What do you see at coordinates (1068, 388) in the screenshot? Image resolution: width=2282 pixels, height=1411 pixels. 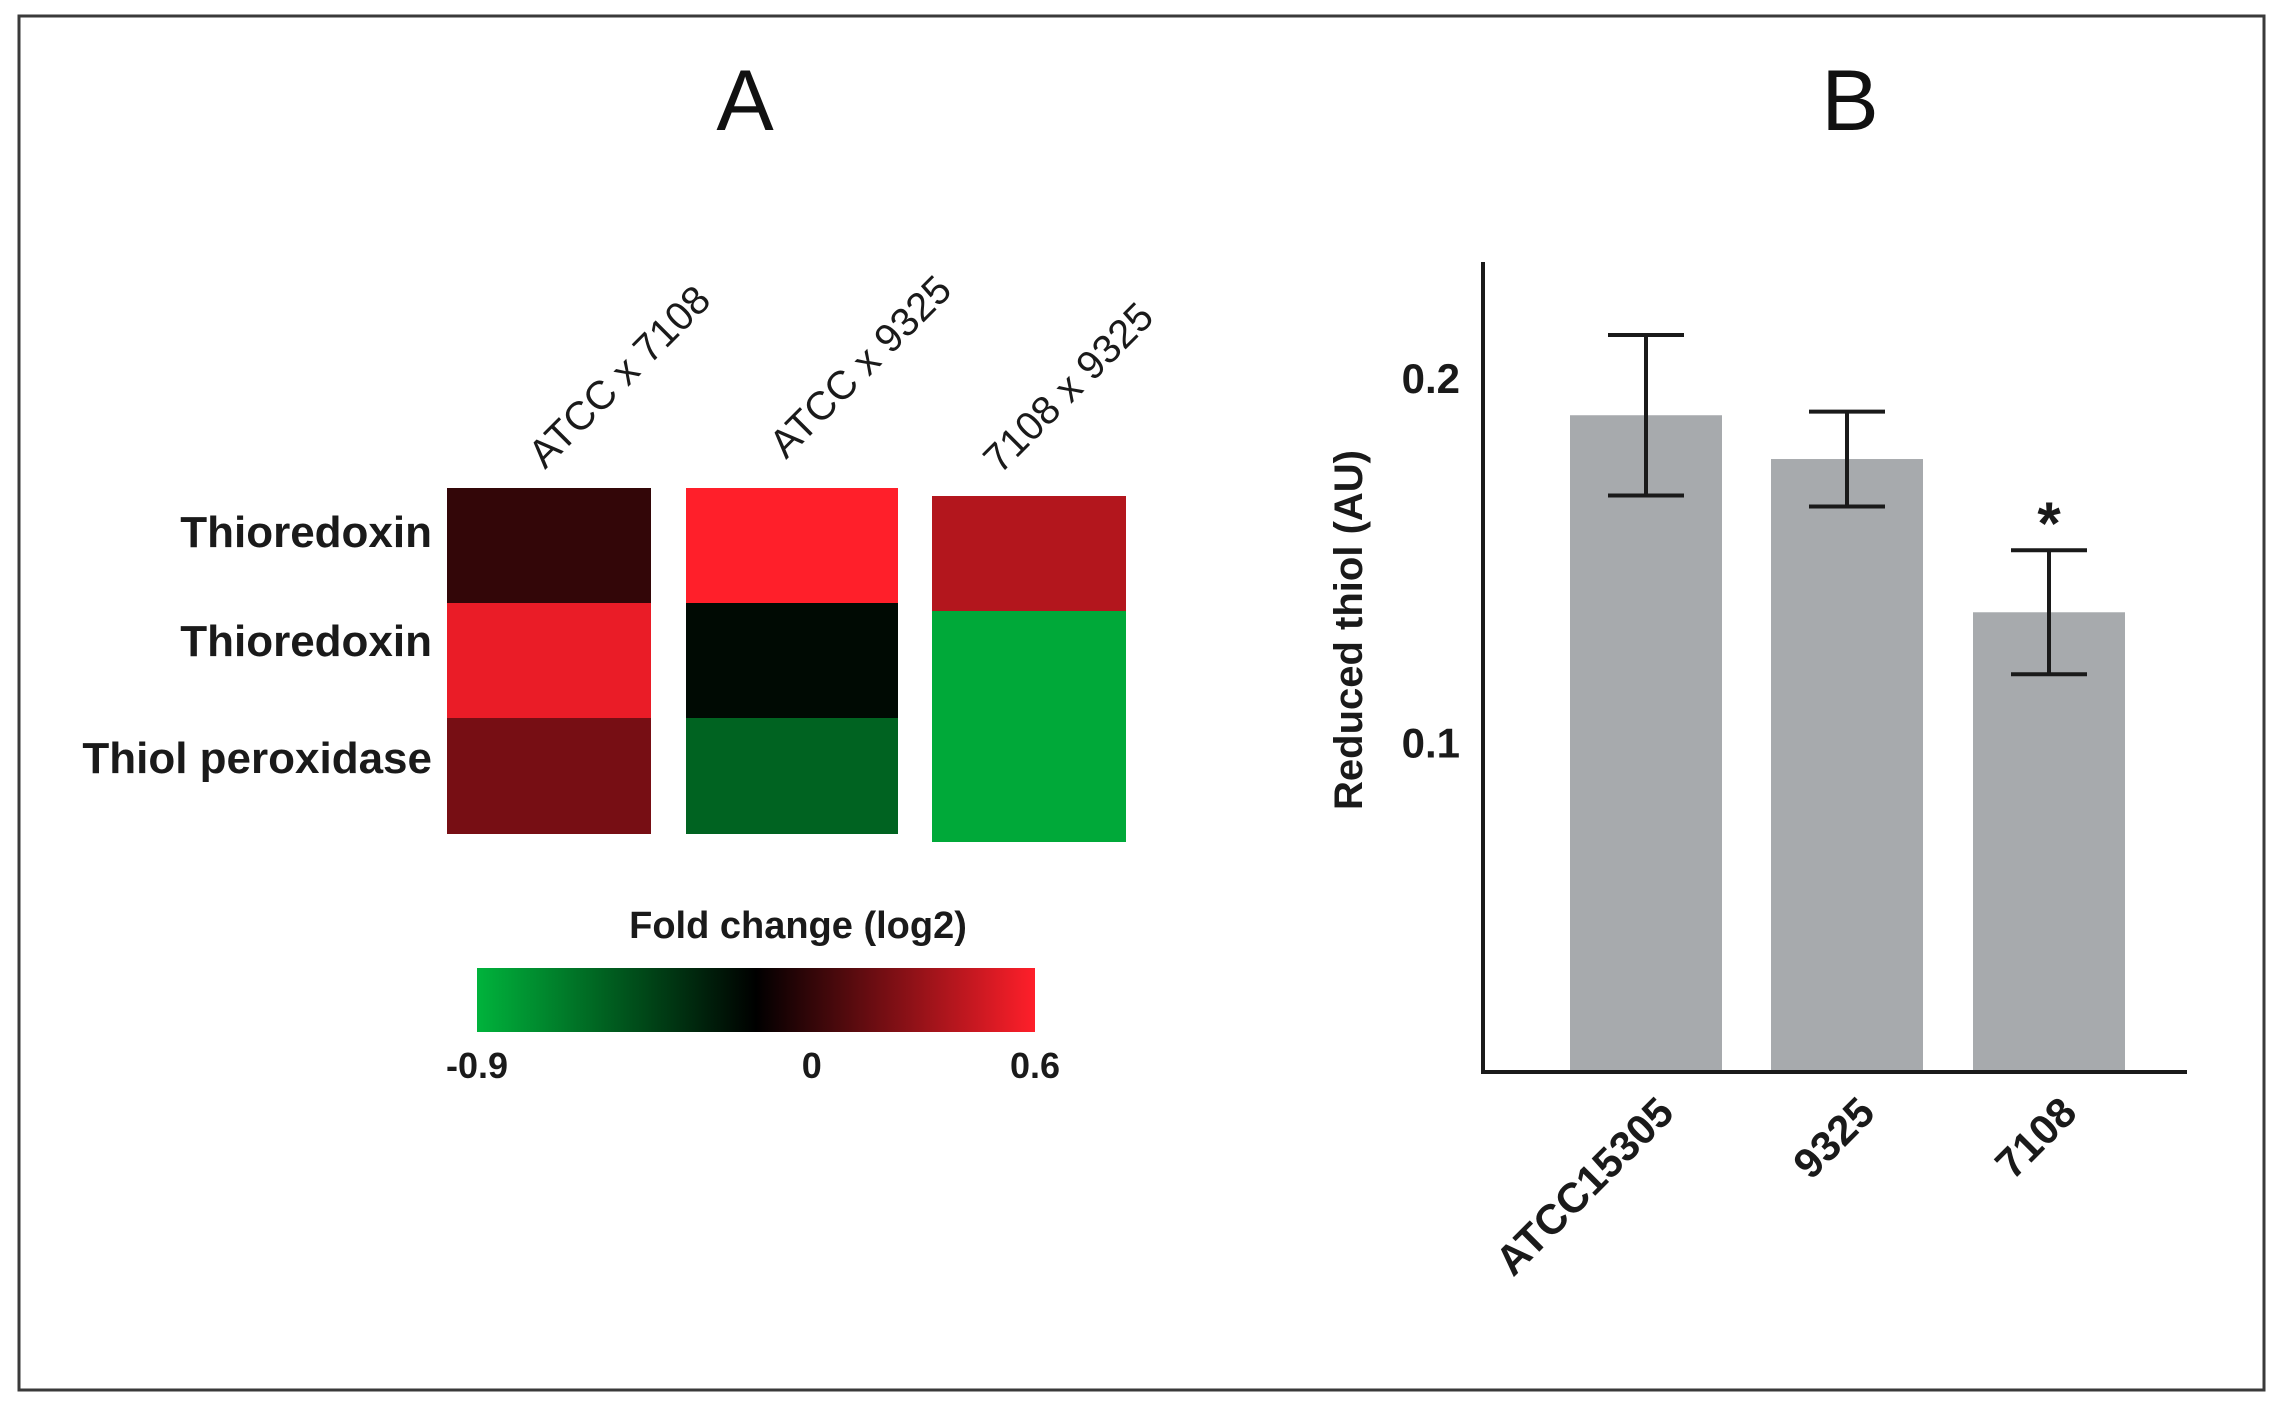 I see `heatmap-column-label: 7108 x 9325` at bounding box center [1068, 388].